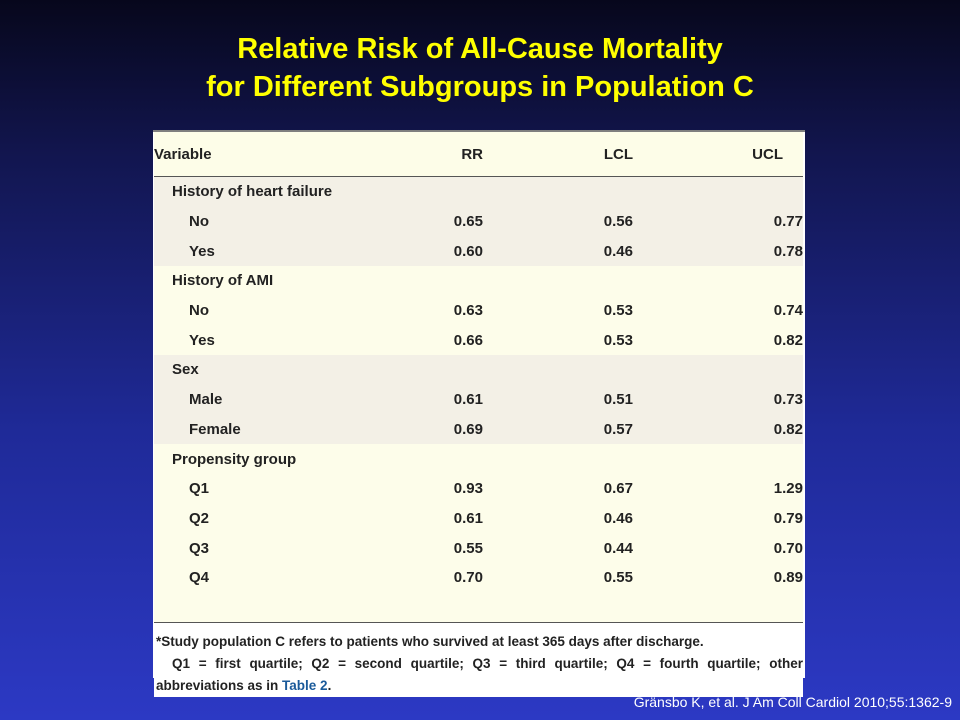 This screenshot has height=720, width=960. Describe the element at coordinates (413, 221) in the screenshot. I see `rr-value: 0.65` at that location.